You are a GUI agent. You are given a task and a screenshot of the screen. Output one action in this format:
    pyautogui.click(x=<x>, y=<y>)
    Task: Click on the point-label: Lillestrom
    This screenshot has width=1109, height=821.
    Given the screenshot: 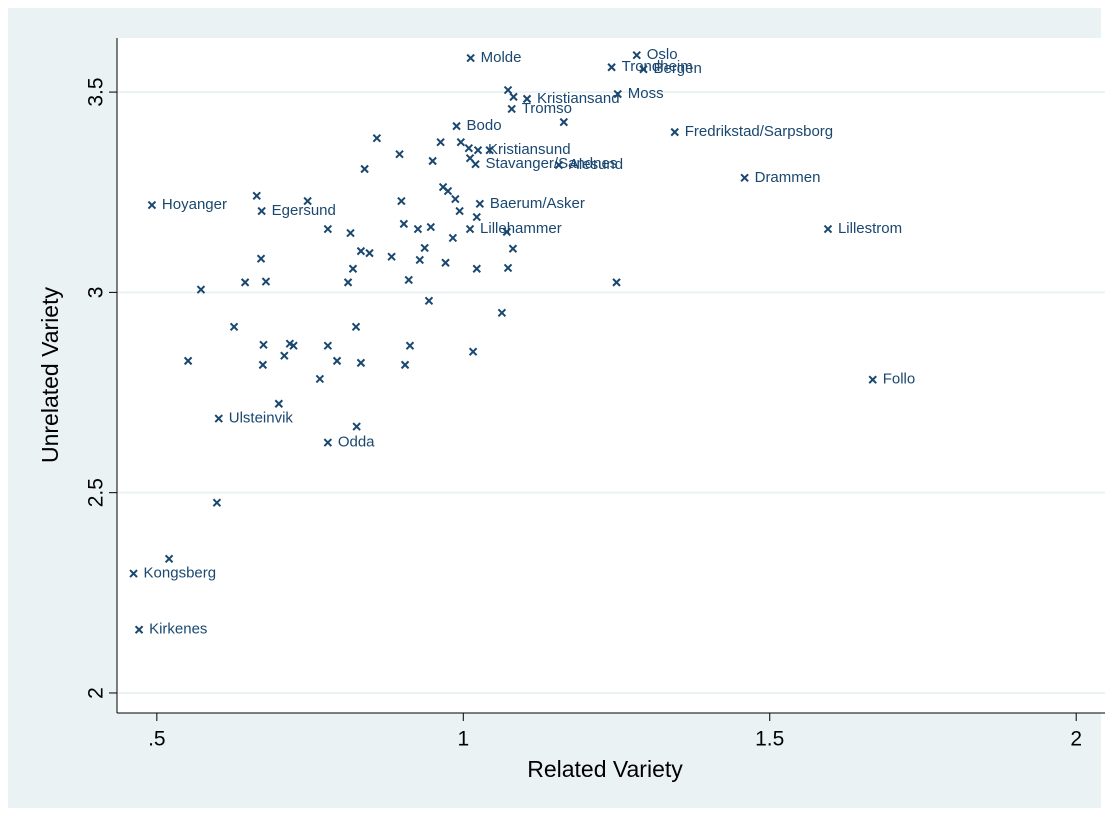 What is the action you would take?
    pyautogui.click(x=870, y=228)
    